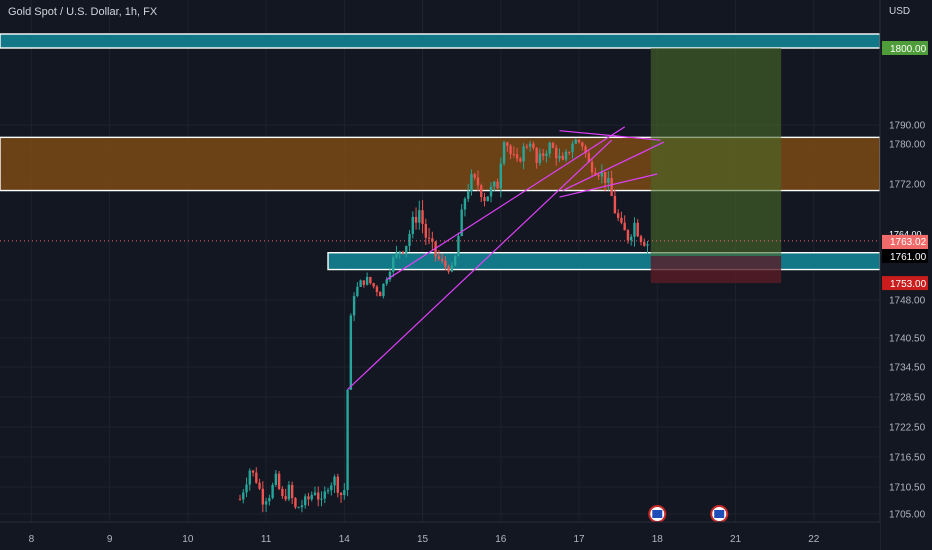 The image size is (932, 550). I want to click on time-tick-label: 9, so click(110, 539).